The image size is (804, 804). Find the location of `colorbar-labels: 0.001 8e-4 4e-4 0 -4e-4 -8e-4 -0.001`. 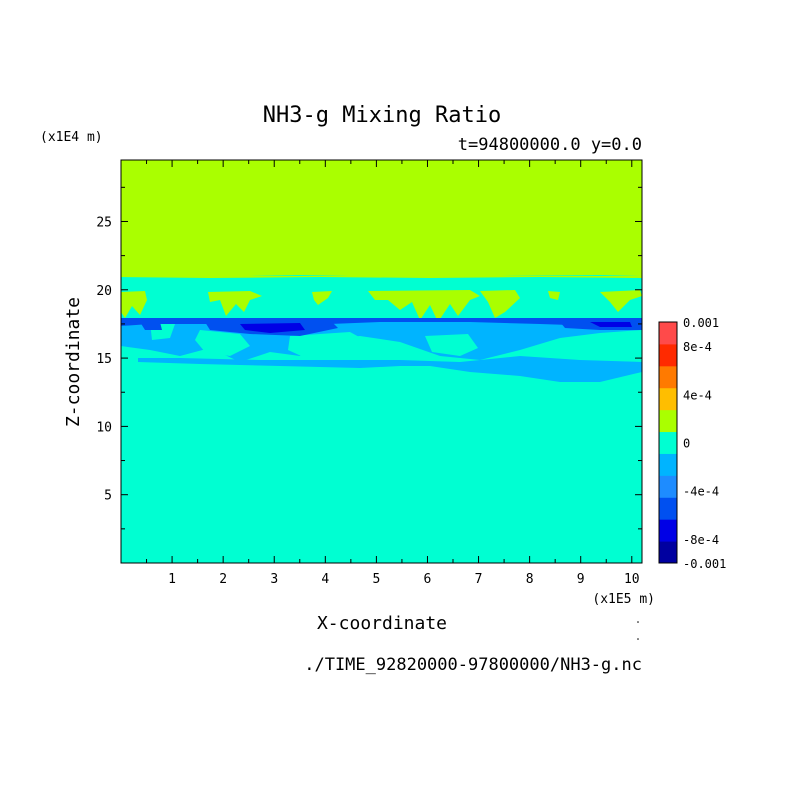

colorbar-labels: 0.001 8e-4 4e-4 0 -4e-4 -8e-4 -0.001 is located at coordinates (704, 443).